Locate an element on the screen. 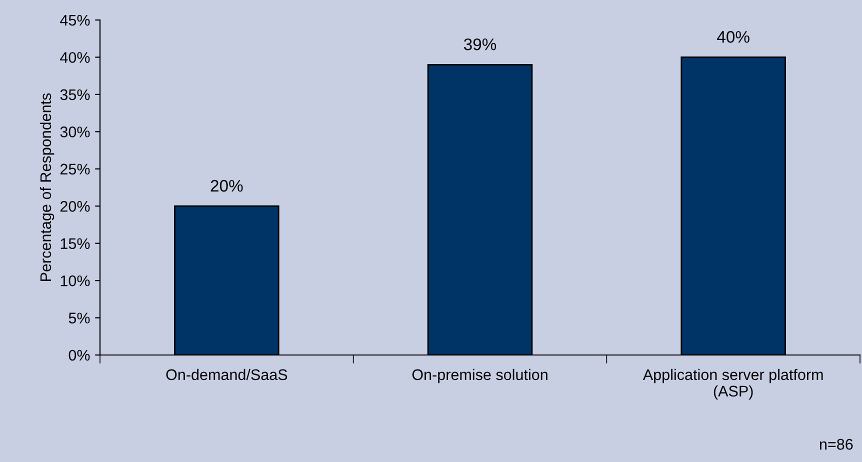 This screenshot has width=862, height=462. y-tick-label: 35% is located at coordinates (75, 94).